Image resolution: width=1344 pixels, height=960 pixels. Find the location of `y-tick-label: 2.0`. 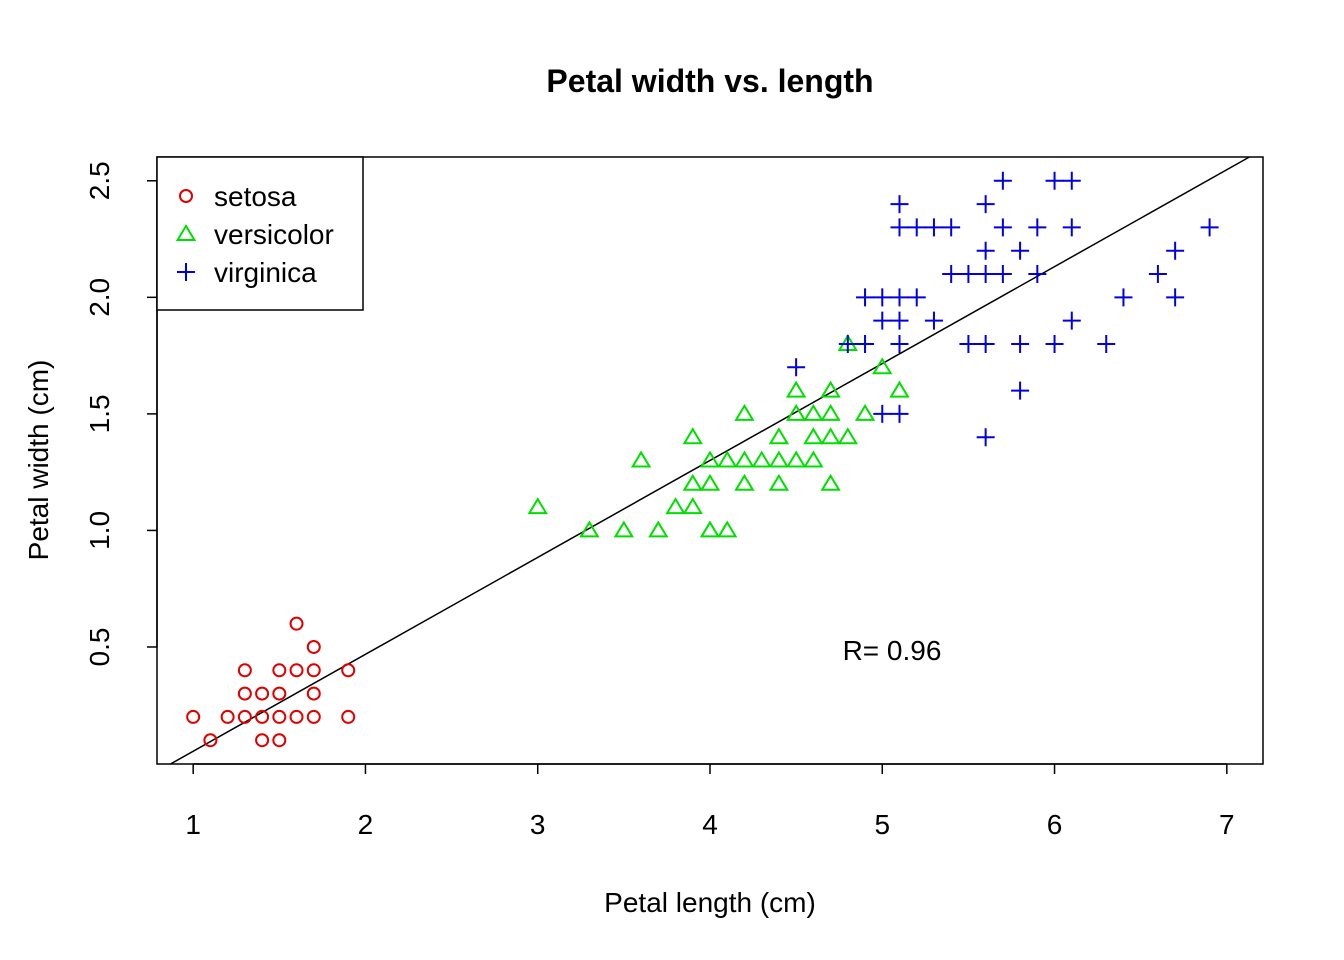

y-tick-label: 2.0 is located at coordinates (99, 297).